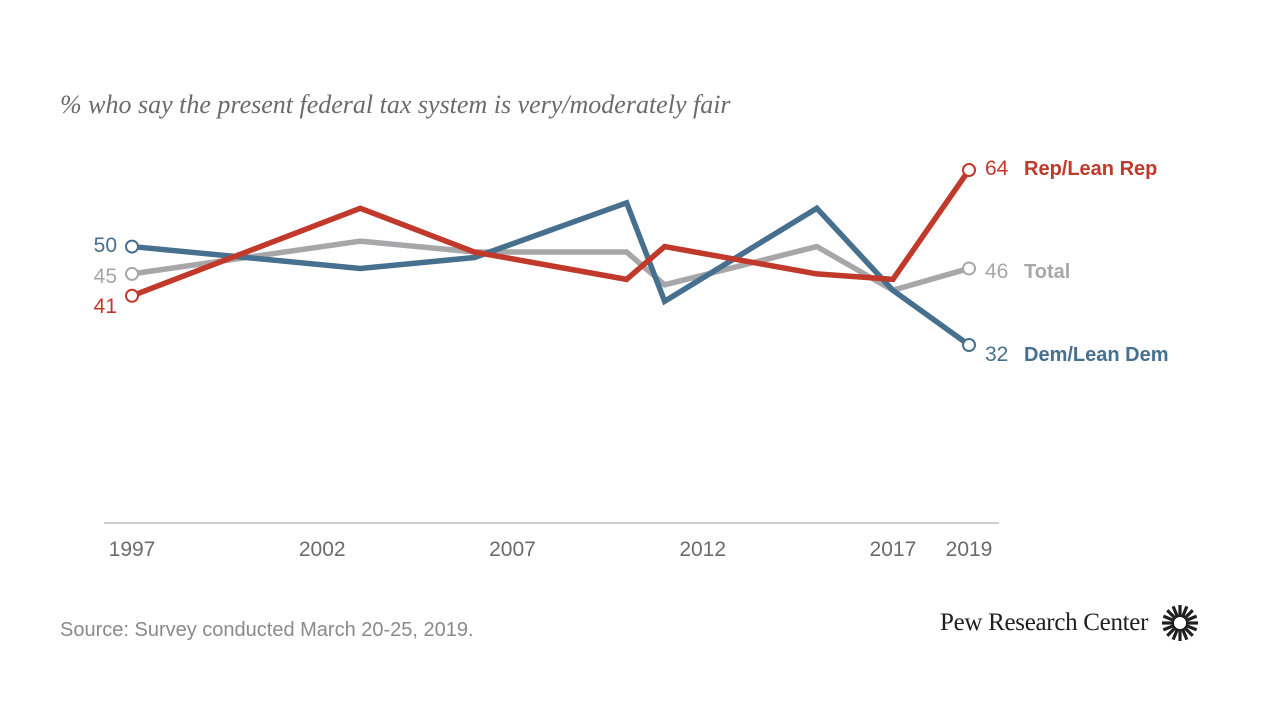 The image size is (1280, 720). I want to click on brand-logo: Pew Research Center, so click(1070, 623).